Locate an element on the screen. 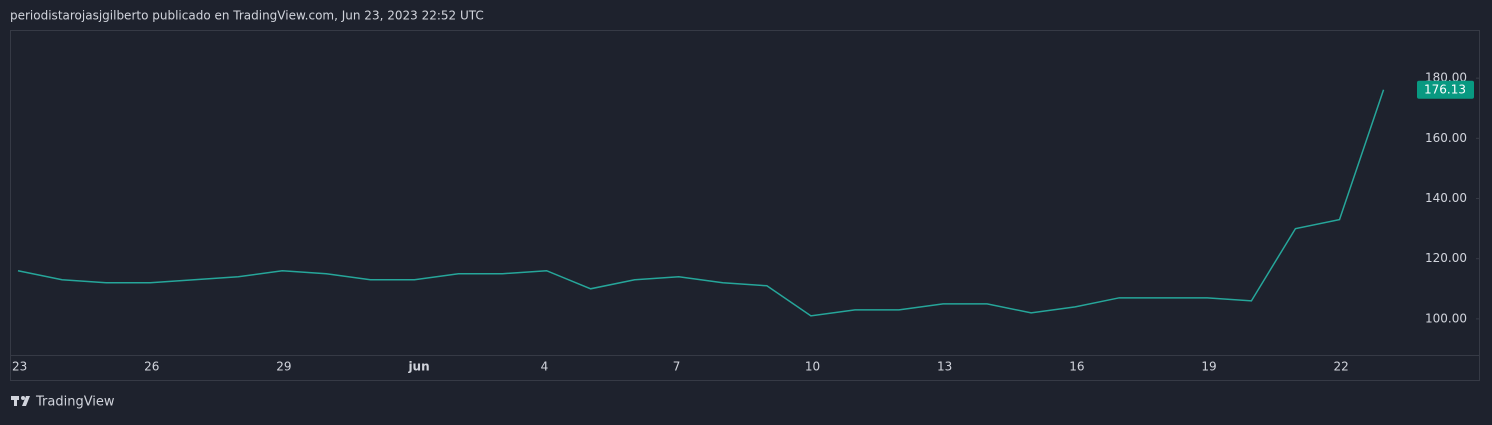 The image size is (1492, 425). x-tick-label: 13 is located at coordinates (944, 367).